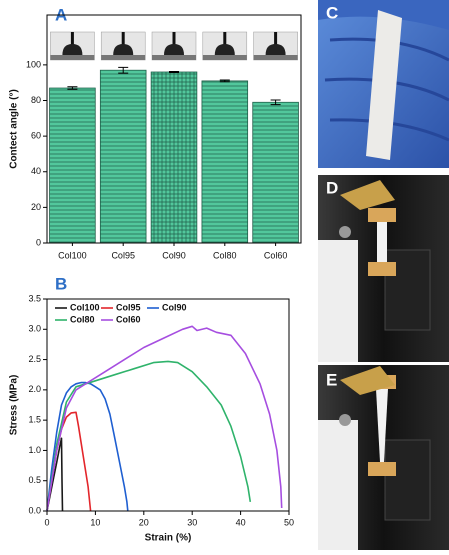 The height and width of the screenshot is (555, 449). Describe the element at coordinates (289, 522) in the screenshot. I see `x-tick-label: 50` at that location.